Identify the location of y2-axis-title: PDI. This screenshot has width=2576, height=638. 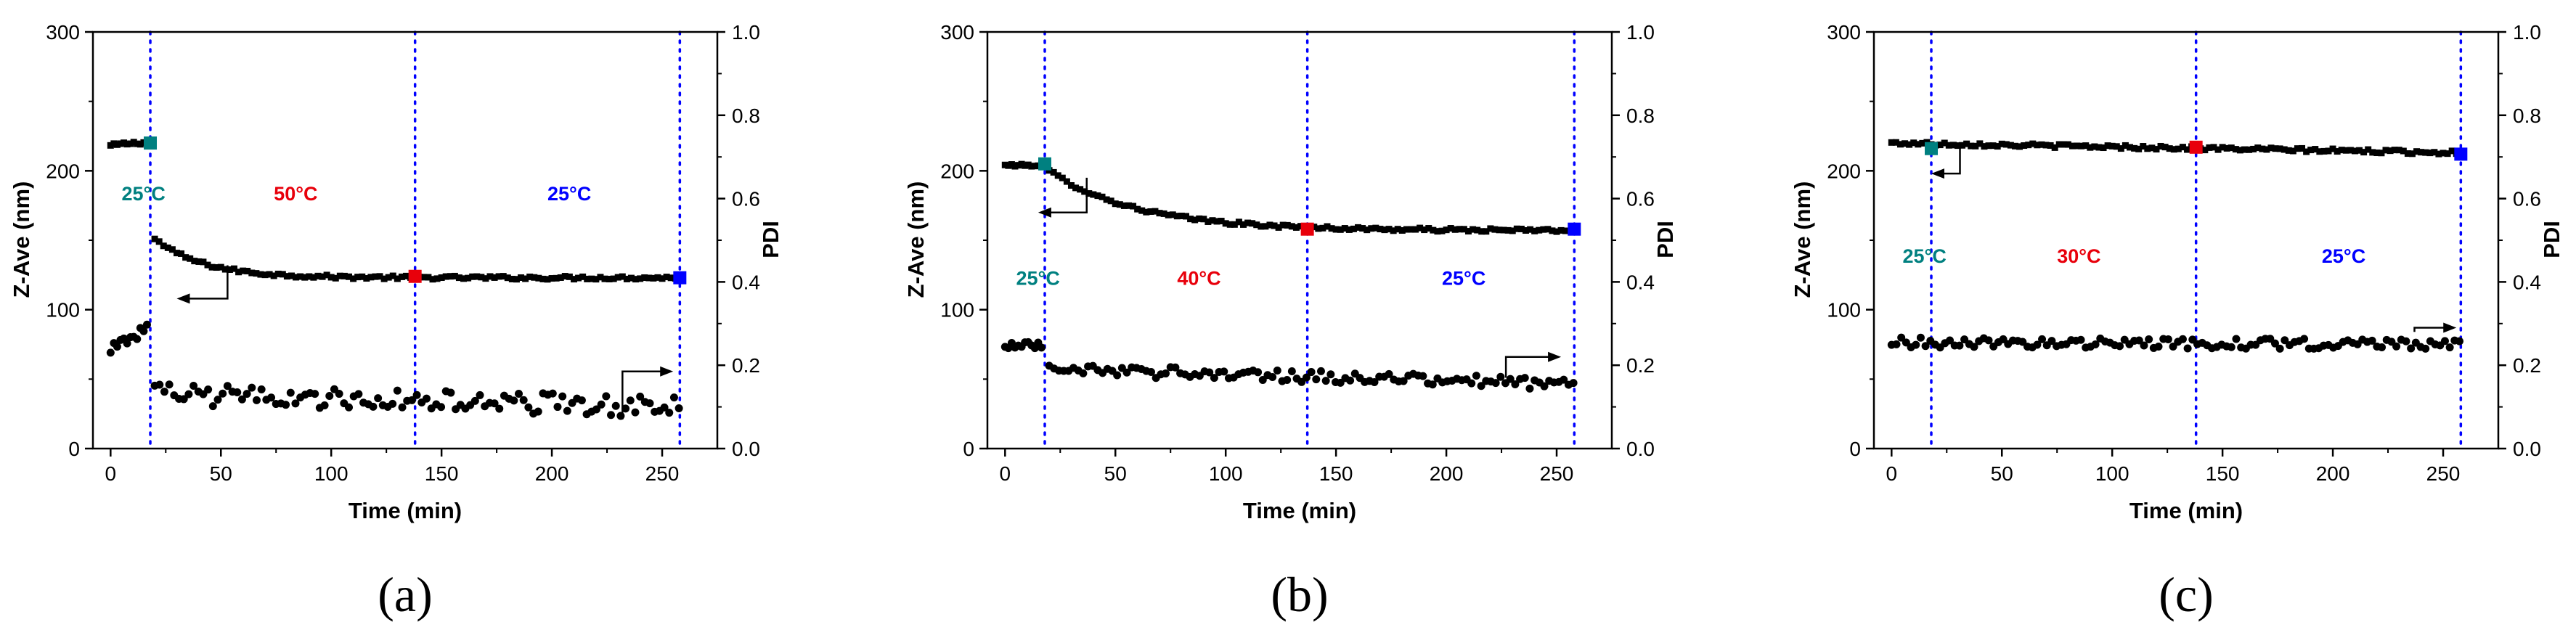
(2551, 239).